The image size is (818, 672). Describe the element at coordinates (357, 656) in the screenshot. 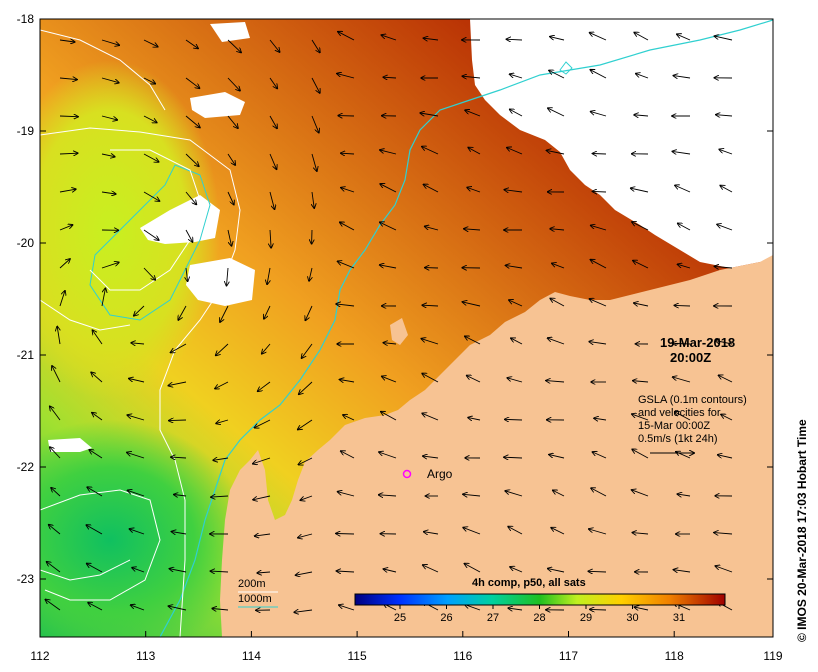

I see `lon-label: 115` at that location.